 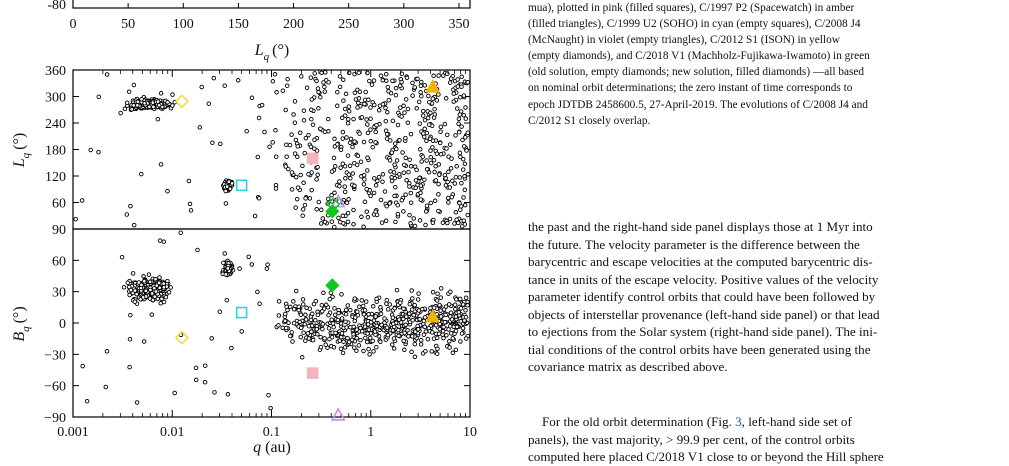 What do you see at coordinates (293, 24) in the screenshot?
I see `x-tick-label: 200` at bounding box center [293, 24].